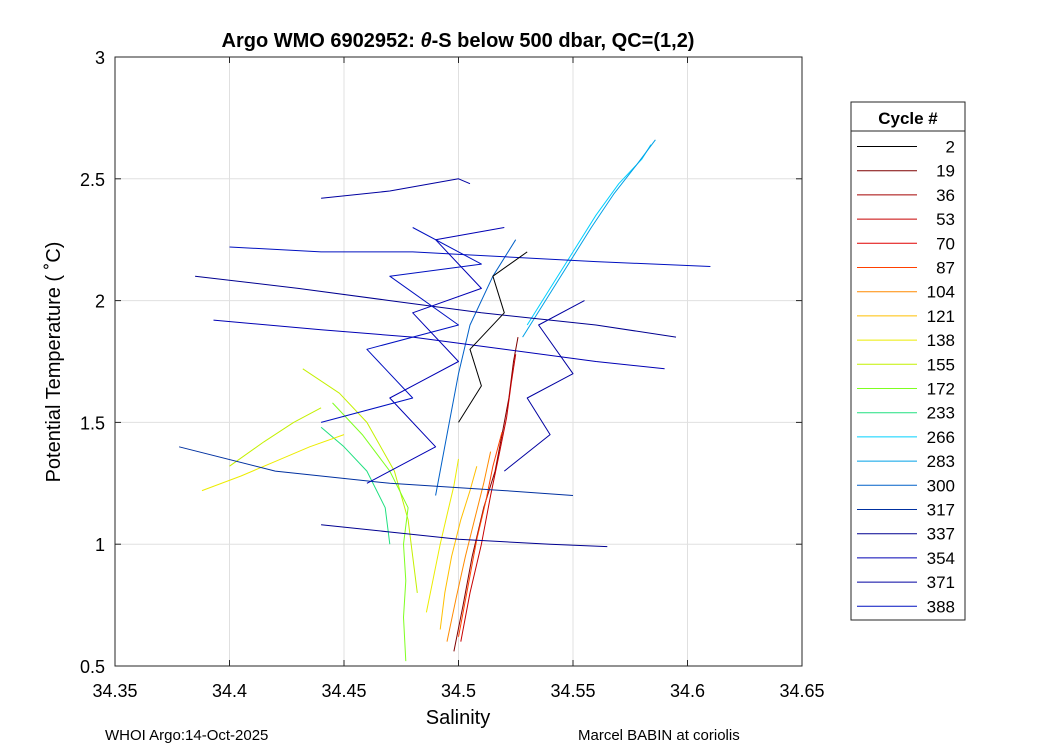 Image resolution: width=1050 pixels, height=750 pixels. Describe the element at coordinates (941, 558) in the screenshot. I see `legend-label: 354` at that location.